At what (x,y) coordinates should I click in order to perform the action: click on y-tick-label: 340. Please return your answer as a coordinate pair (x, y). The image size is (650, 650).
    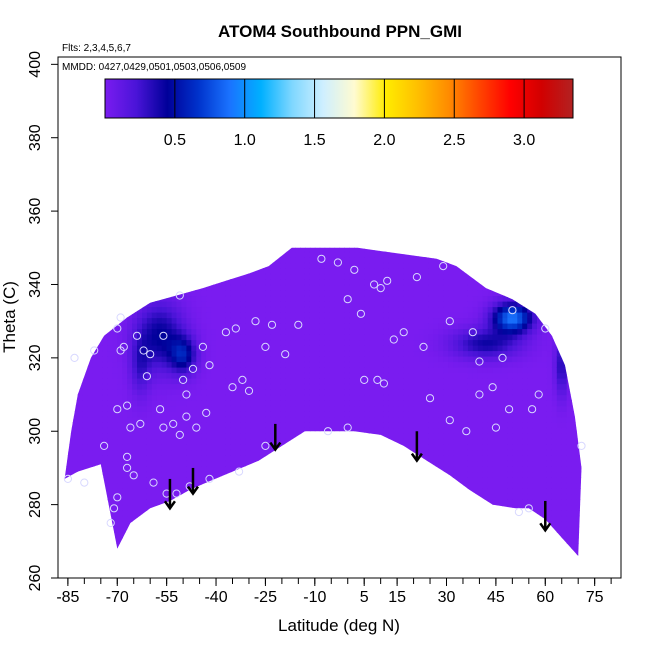
    Looking at the image, I should click on (35, 284).